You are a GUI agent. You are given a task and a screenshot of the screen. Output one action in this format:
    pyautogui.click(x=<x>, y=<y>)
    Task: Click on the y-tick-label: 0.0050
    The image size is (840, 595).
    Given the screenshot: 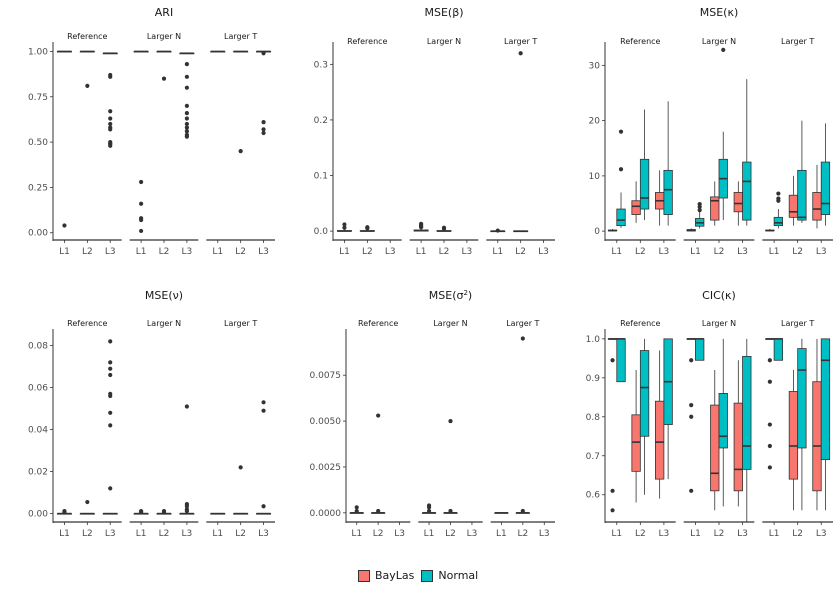 What is the action you would take?
    pyautogui.click(x=326, y=422)
    